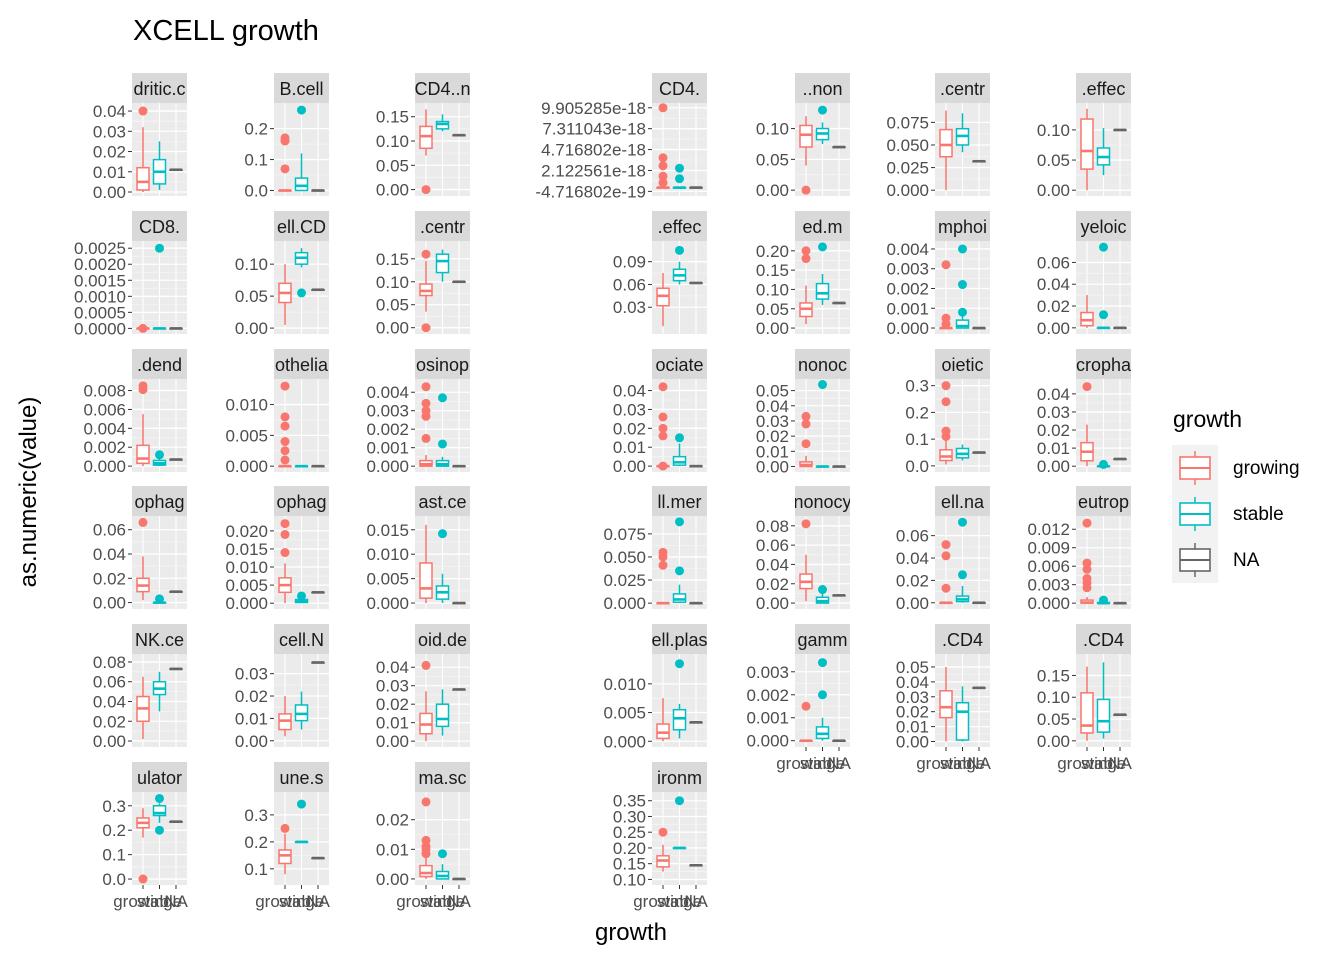  What do you see at coordinates (767, 718) in the screenshot?
I see `y-tick-label: 0.001` at bounding box center [767, 718].